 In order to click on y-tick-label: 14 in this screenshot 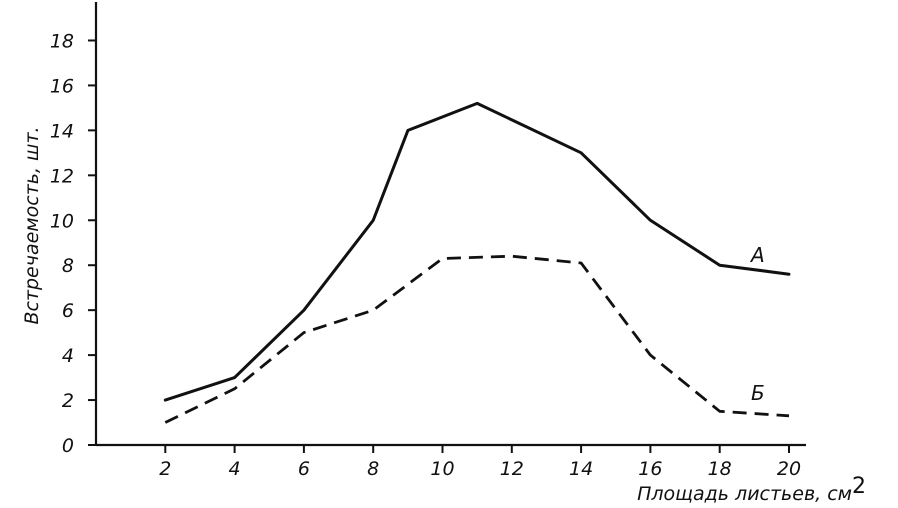, I will do `click(62, 131)`.